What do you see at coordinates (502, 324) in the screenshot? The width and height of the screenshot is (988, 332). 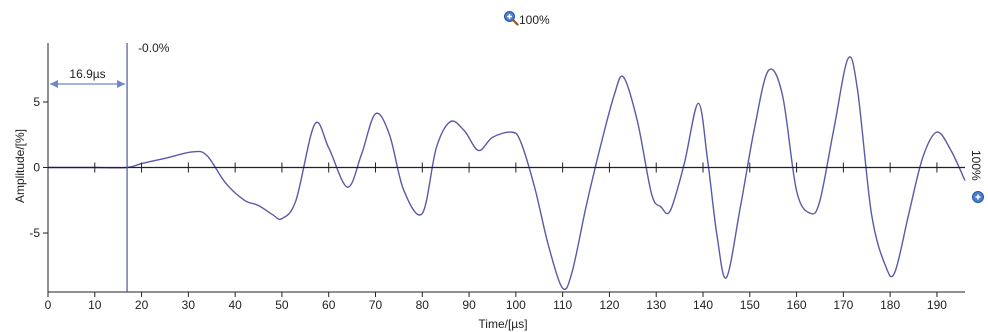 I see `x-axis-title: Time/[µs]` at bounding box center [502, 324].